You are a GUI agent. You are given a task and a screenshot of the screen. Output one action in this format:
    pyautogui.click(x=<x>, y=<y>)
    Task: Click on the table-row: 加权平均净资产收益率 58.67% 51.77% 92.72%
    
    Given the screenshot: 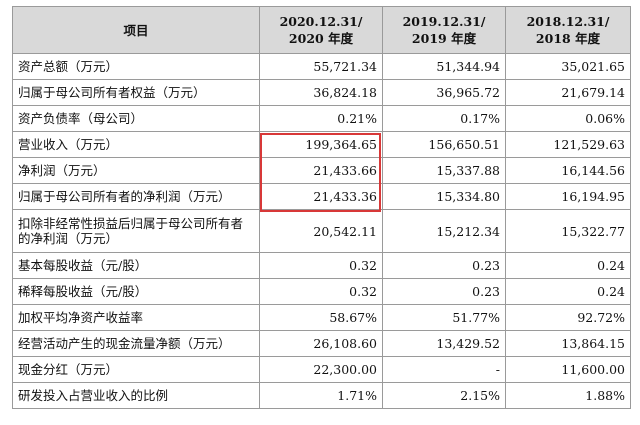 What is the action you would take?
    pyautogui.click(x=321, y=317)
    